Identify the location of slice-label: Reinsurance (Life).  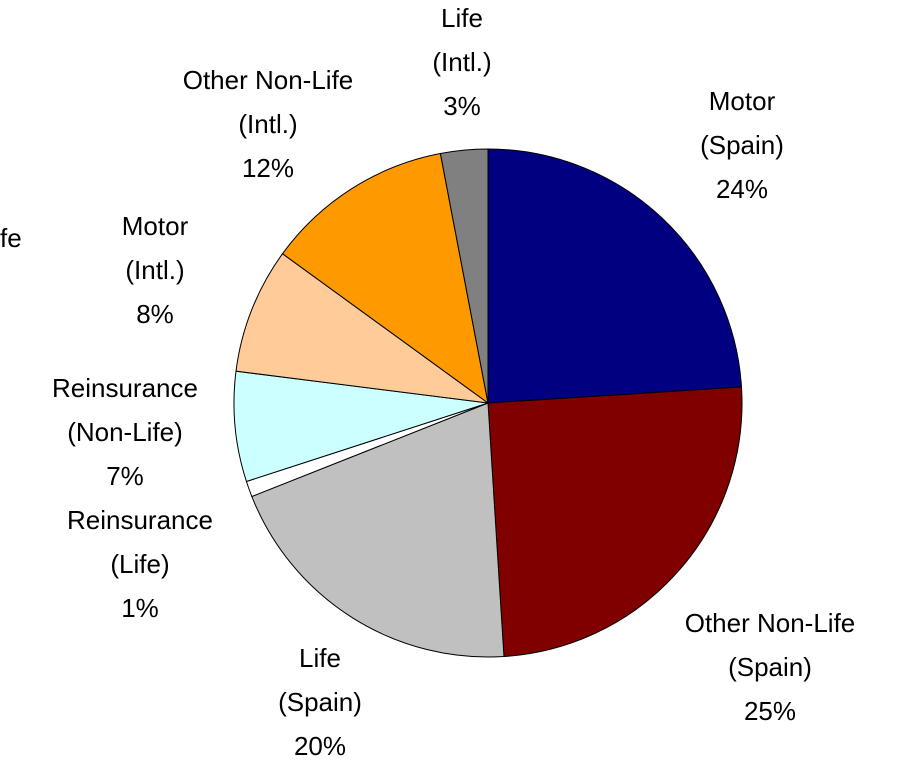
(140, 542).